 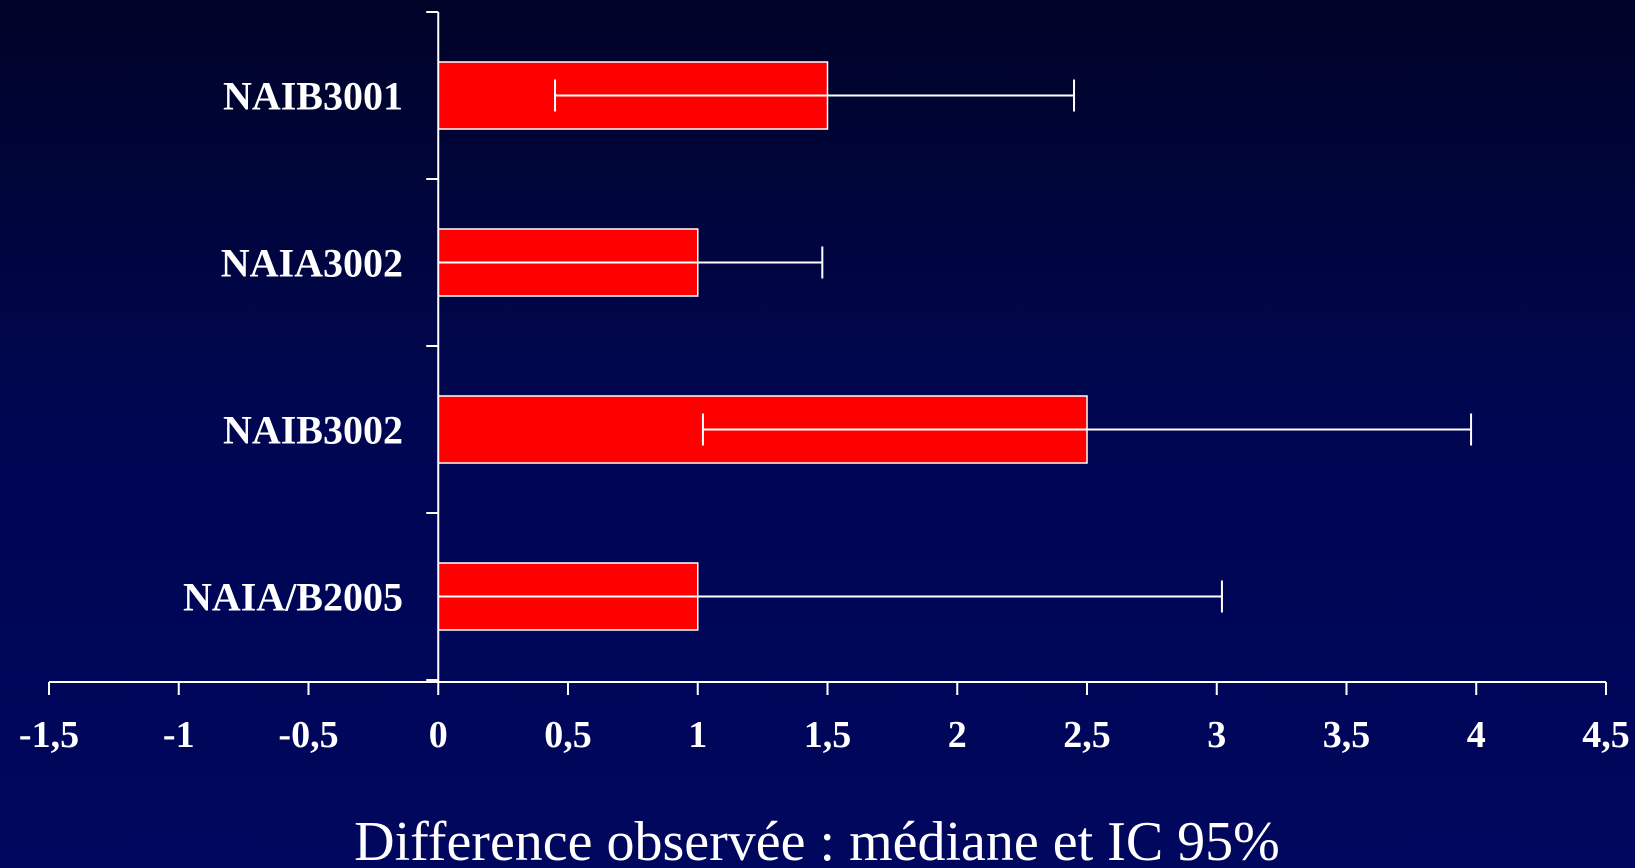 What do you see at coordinates (1087, 735) in the screenshot?
I see `x-tick-label-8: 2,5` at bounding box center [1087, 735].